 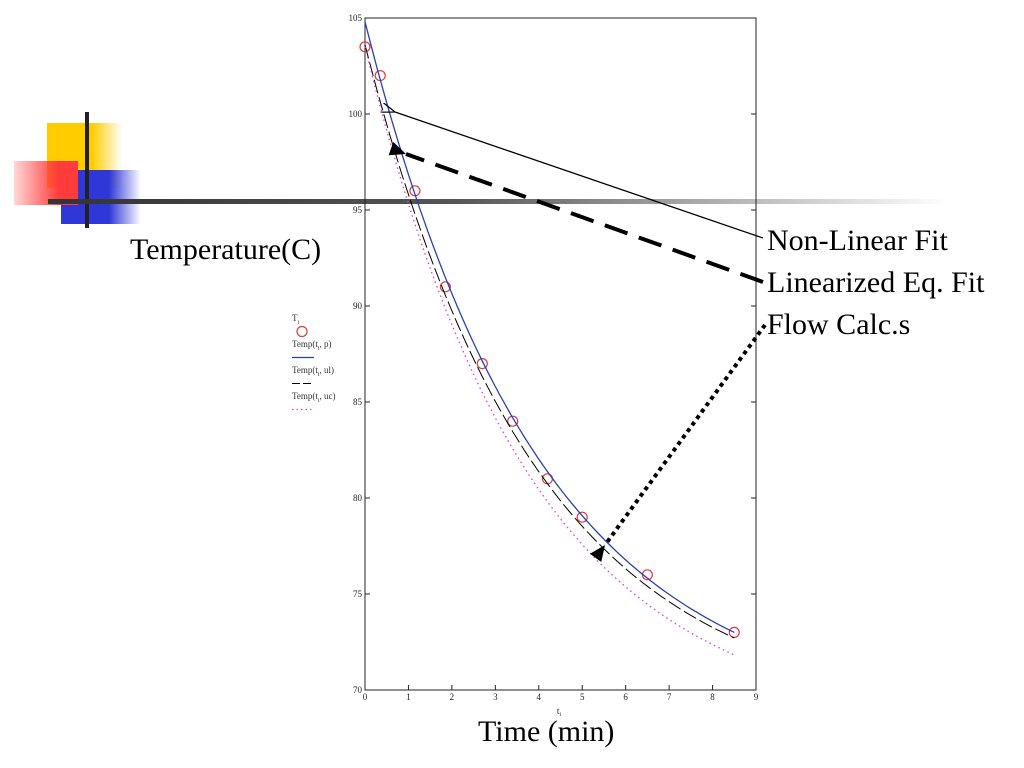 I want to click on x-tick-label: 7, so click(x=669, y=697).